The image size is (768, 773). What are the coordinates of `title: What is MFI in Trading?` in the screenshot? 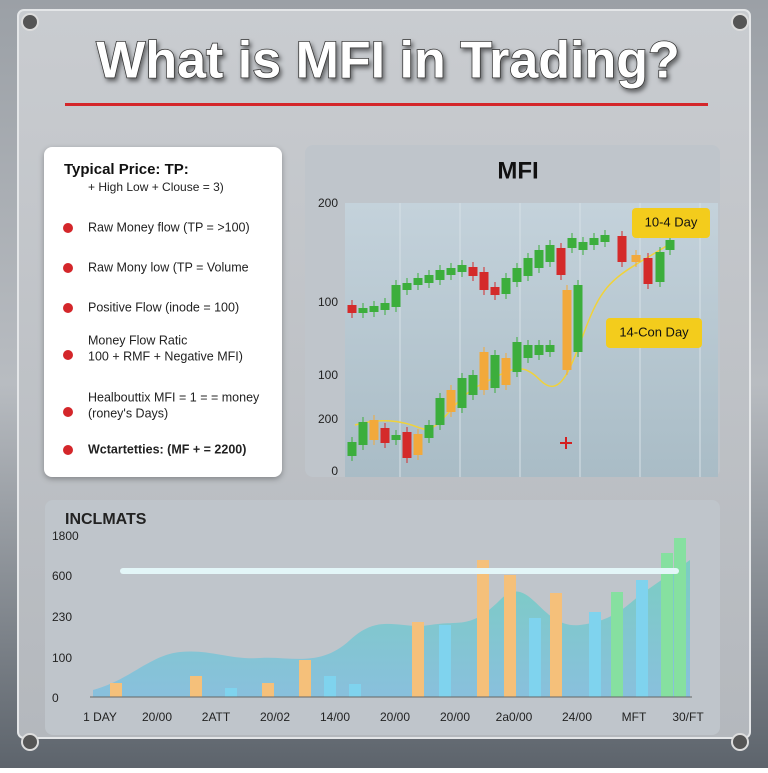 It's located at (388, 61).